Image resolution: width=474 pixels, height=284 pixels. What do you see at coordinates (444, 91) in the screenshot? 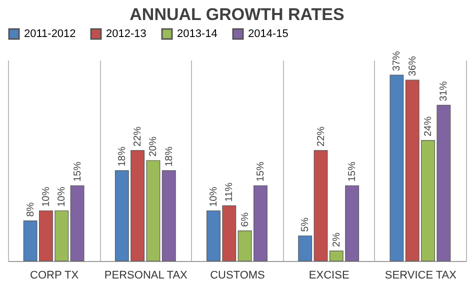
I see `data-label: 31%` at bounding box center [444, 91].